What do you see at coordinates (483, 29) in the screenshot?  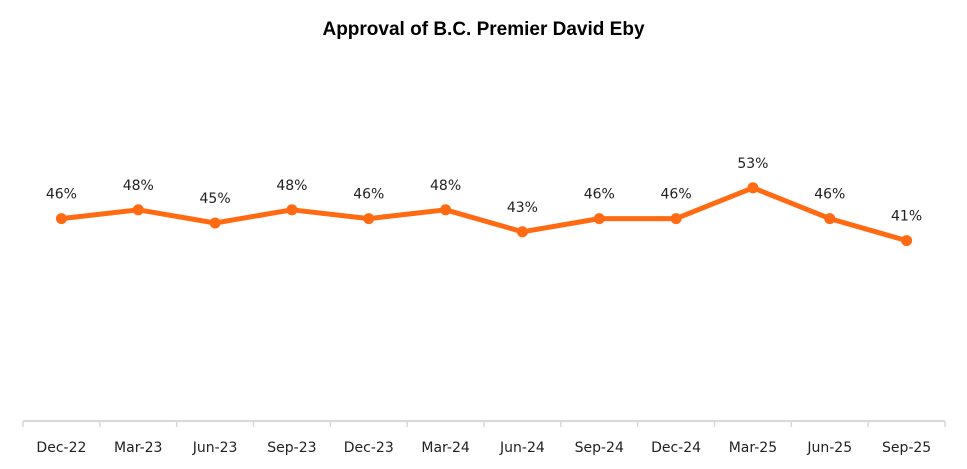 I see `chart-title: Approval of B.C. Premier David Eby` at bounding box center [483, 29].